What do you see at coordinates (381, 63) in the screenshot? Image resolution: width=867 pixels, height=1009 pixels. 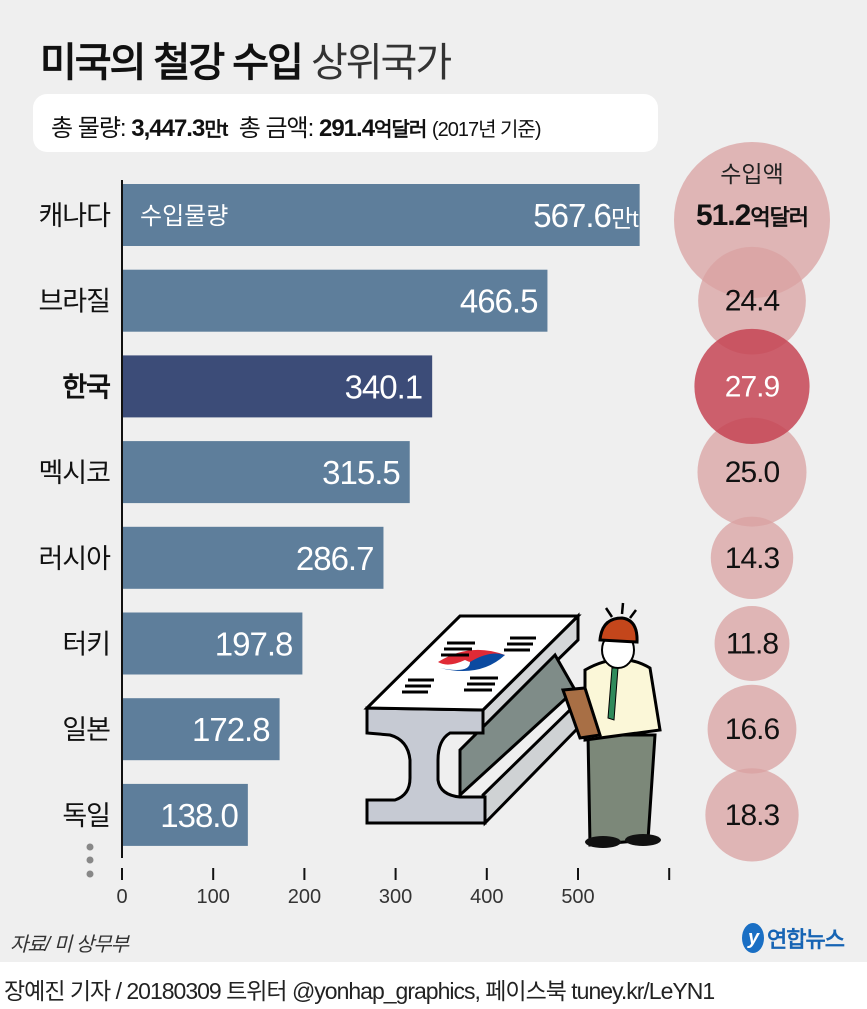 I see `title-light: 상위국가` at bounding box center [381, 63].